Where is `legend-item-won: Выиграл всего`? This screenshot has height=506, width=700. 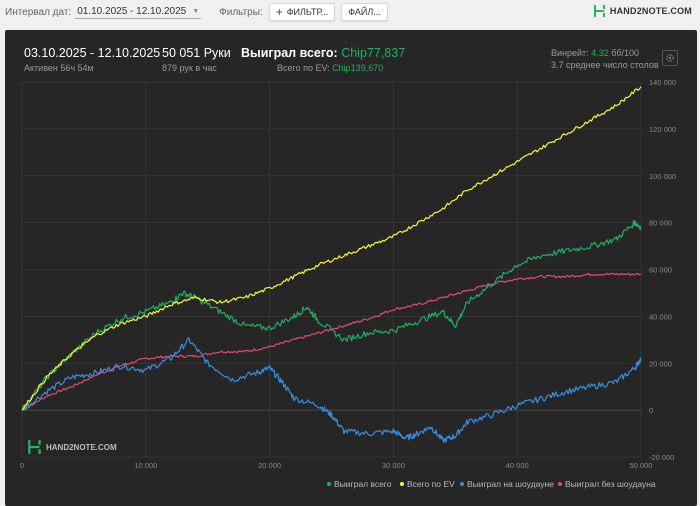 legend-item-won: Выиграл всего is located at coordinates (359, 484).